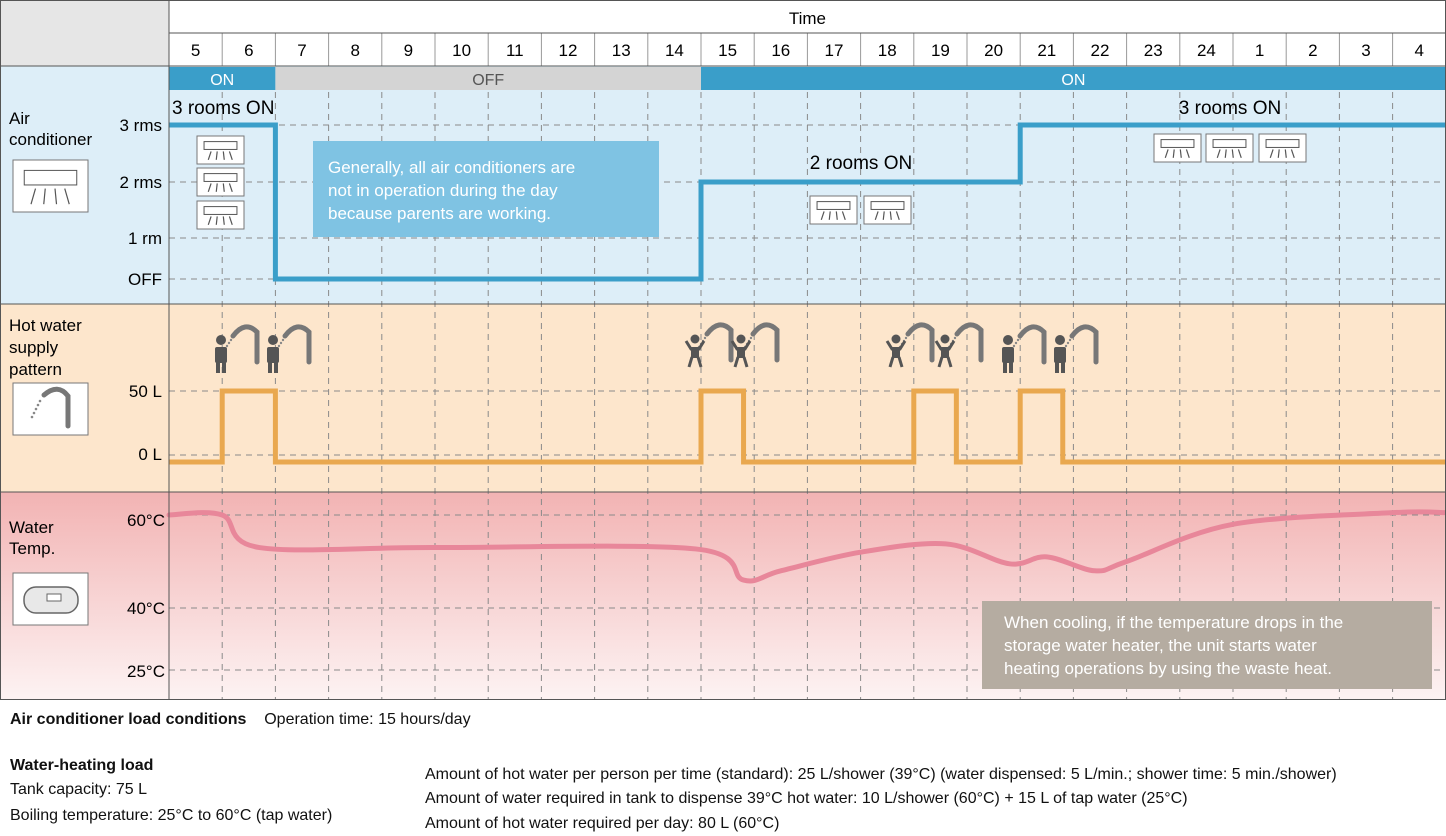 This screenshot has height=836, width=1446. Describe the element at coordinates (146, 608) in the screenshot. I see `water-temp-y-tick: 40°C` at that location.